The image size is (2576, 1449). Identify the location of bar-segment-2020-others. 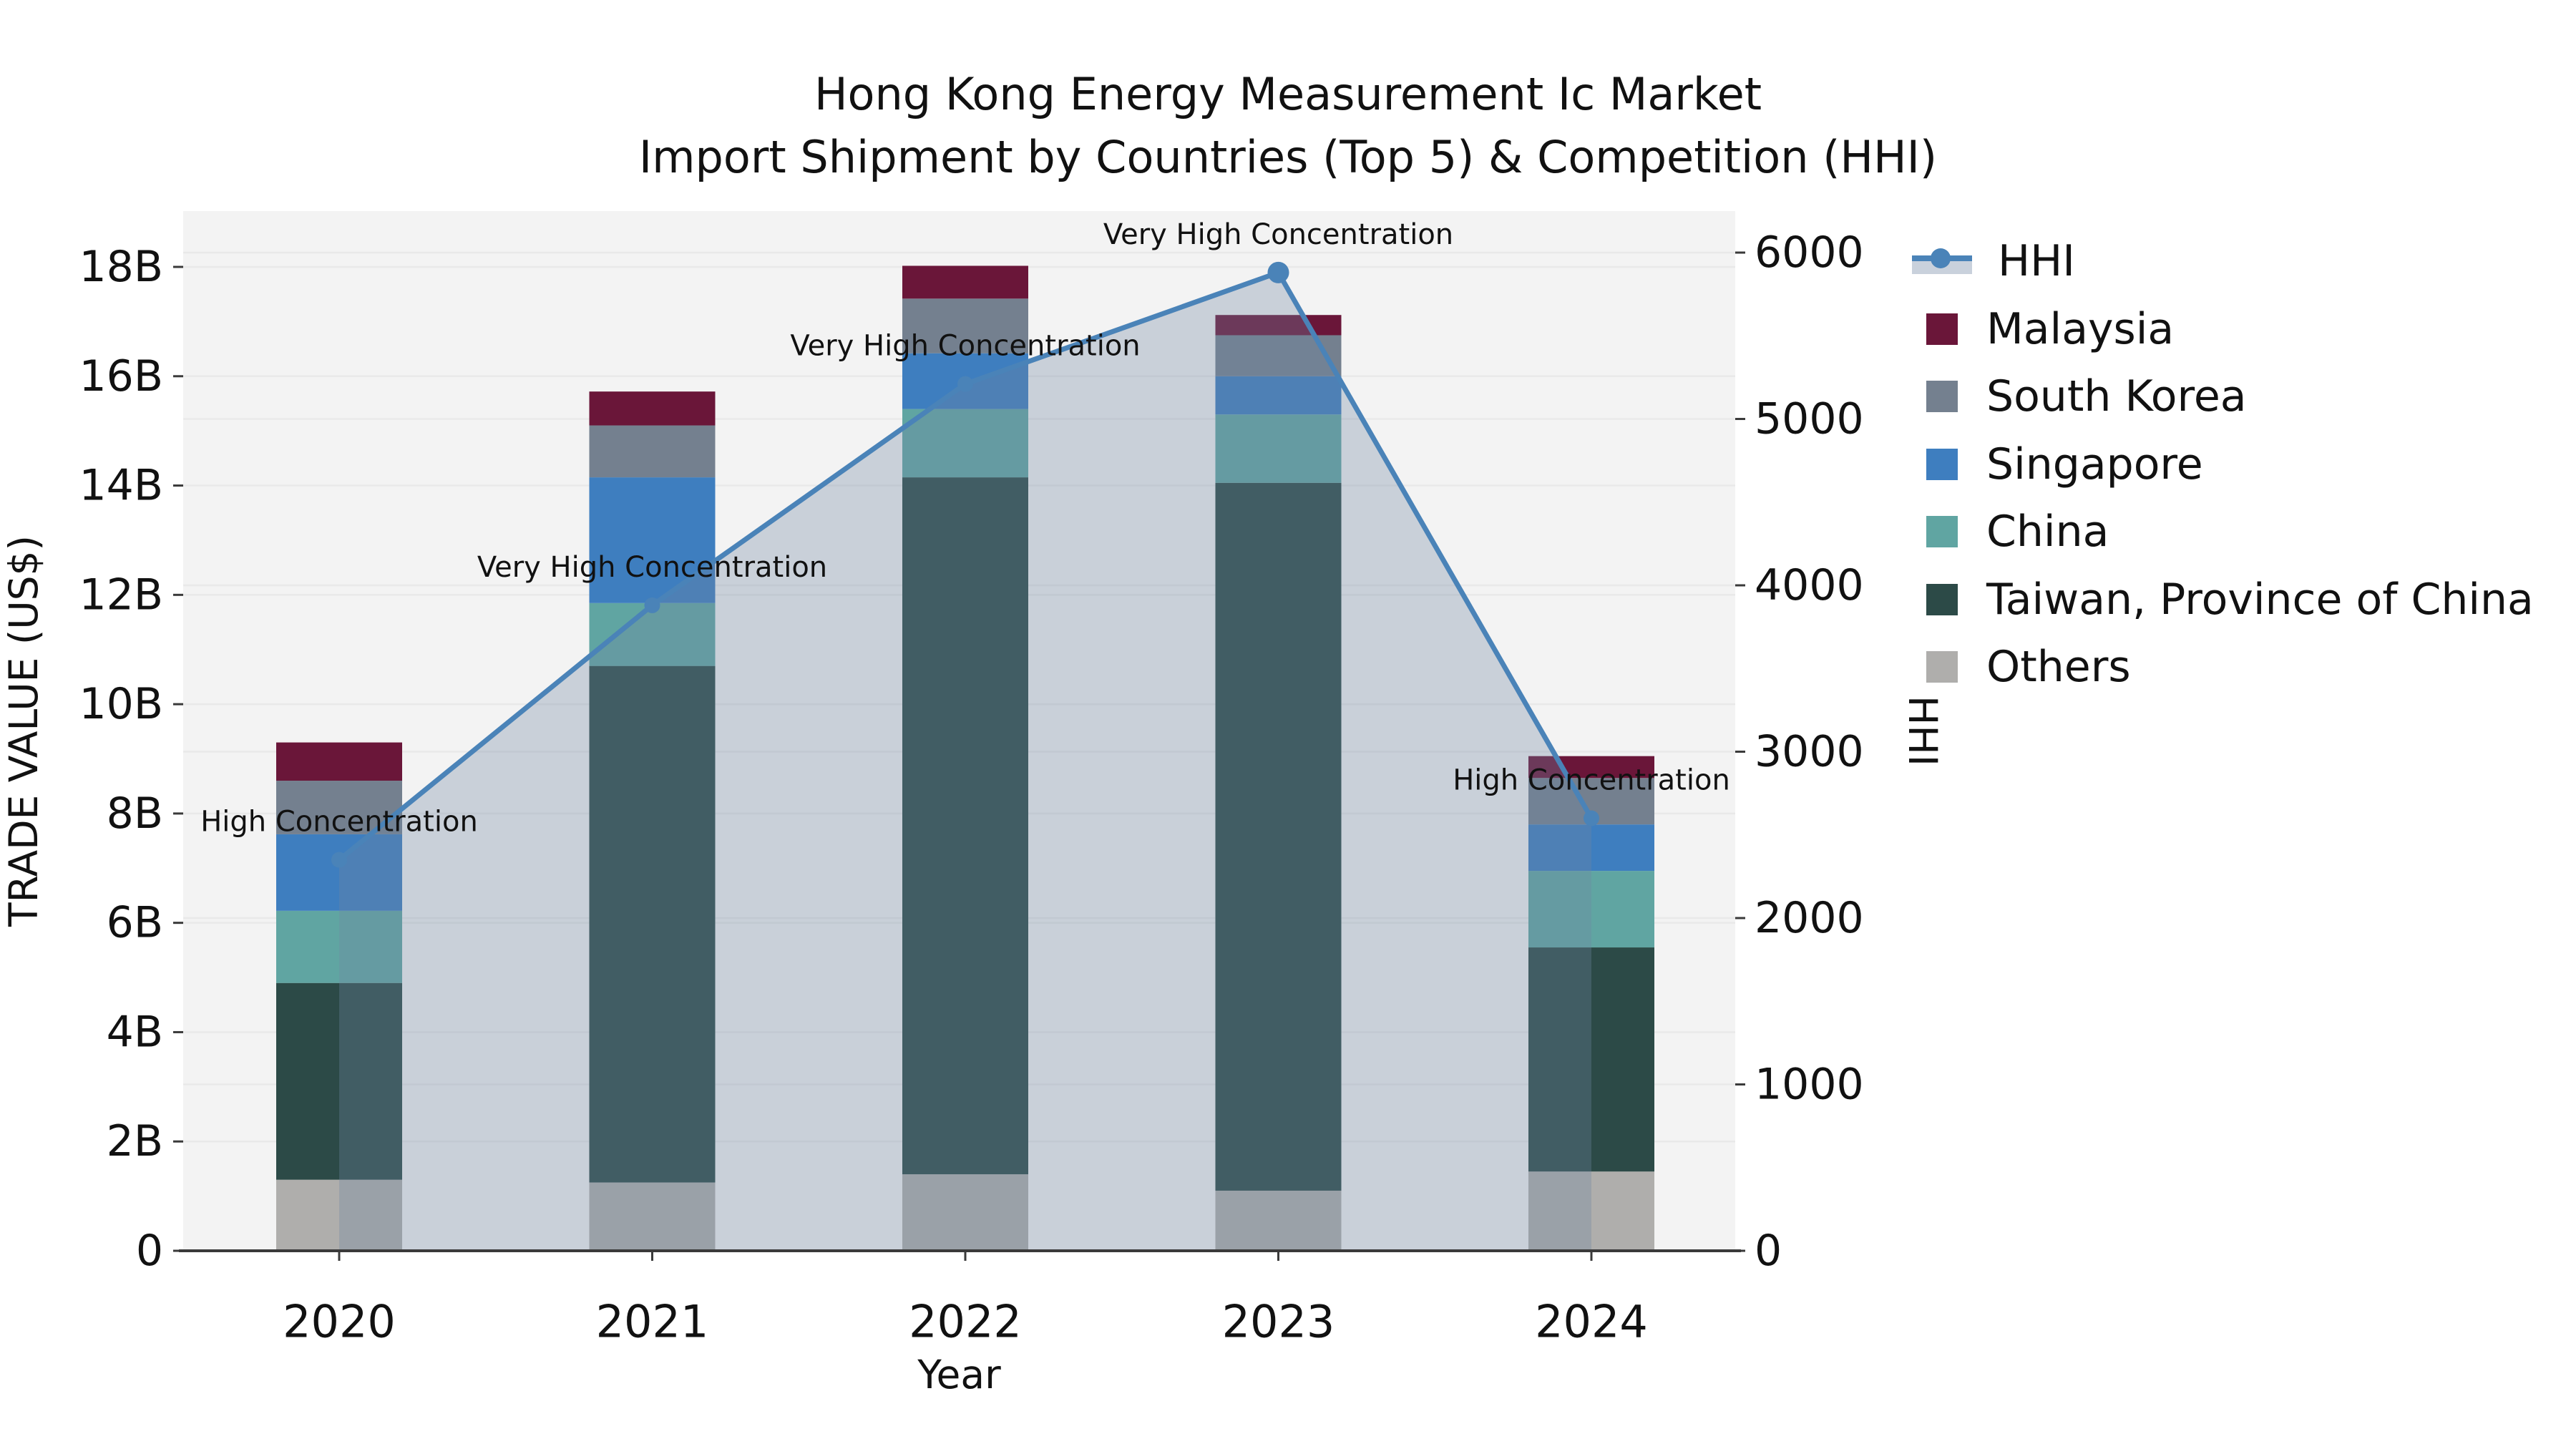
(339, 1215).